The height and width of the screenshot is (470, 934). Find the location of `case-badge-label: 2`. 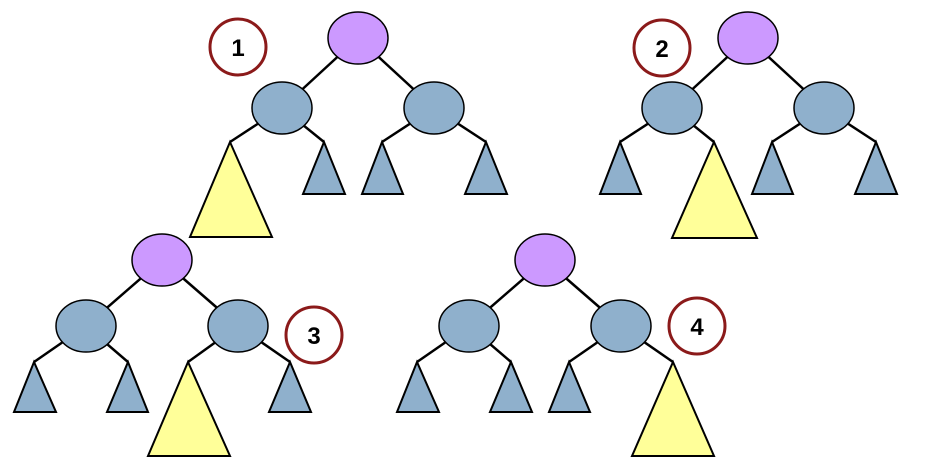

case-badge-label: 2 is located at coordinates (661, 49).